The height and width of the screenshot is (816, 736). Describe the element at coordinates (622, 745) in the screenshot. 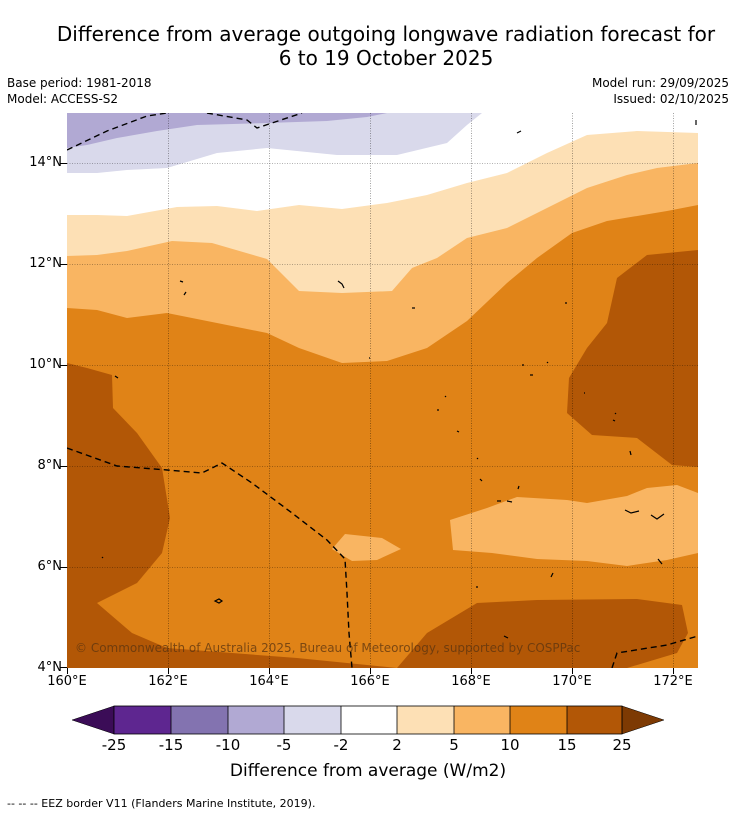

I see `colorbar-label: 25` at that location.